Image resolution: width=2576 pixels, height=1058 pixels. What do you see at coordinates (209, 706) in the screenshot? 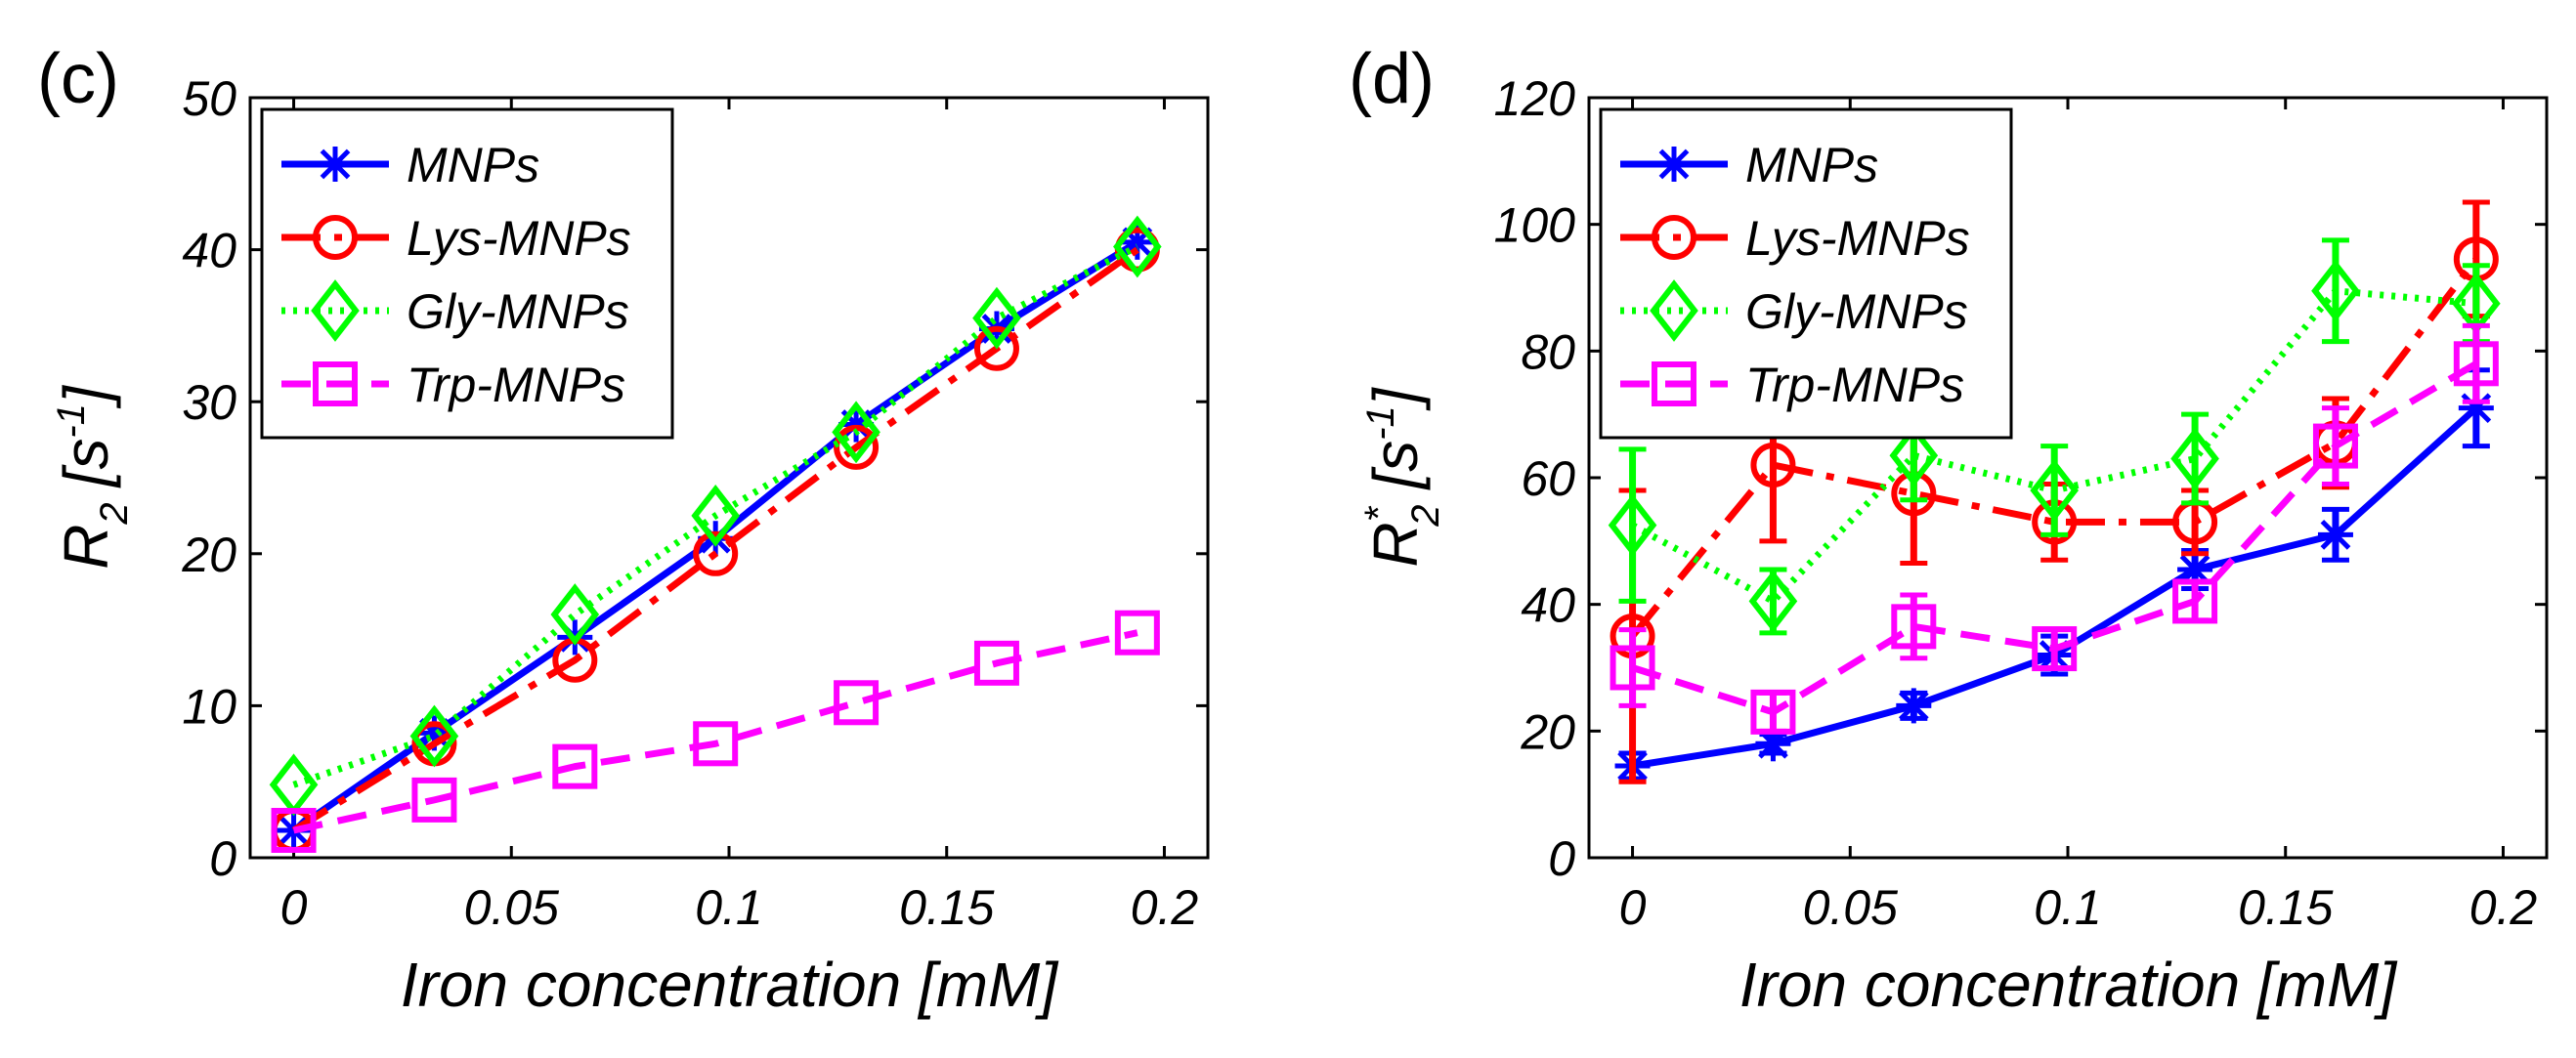
I see `y-tick-label: 10` at bounding box center [209, 706].